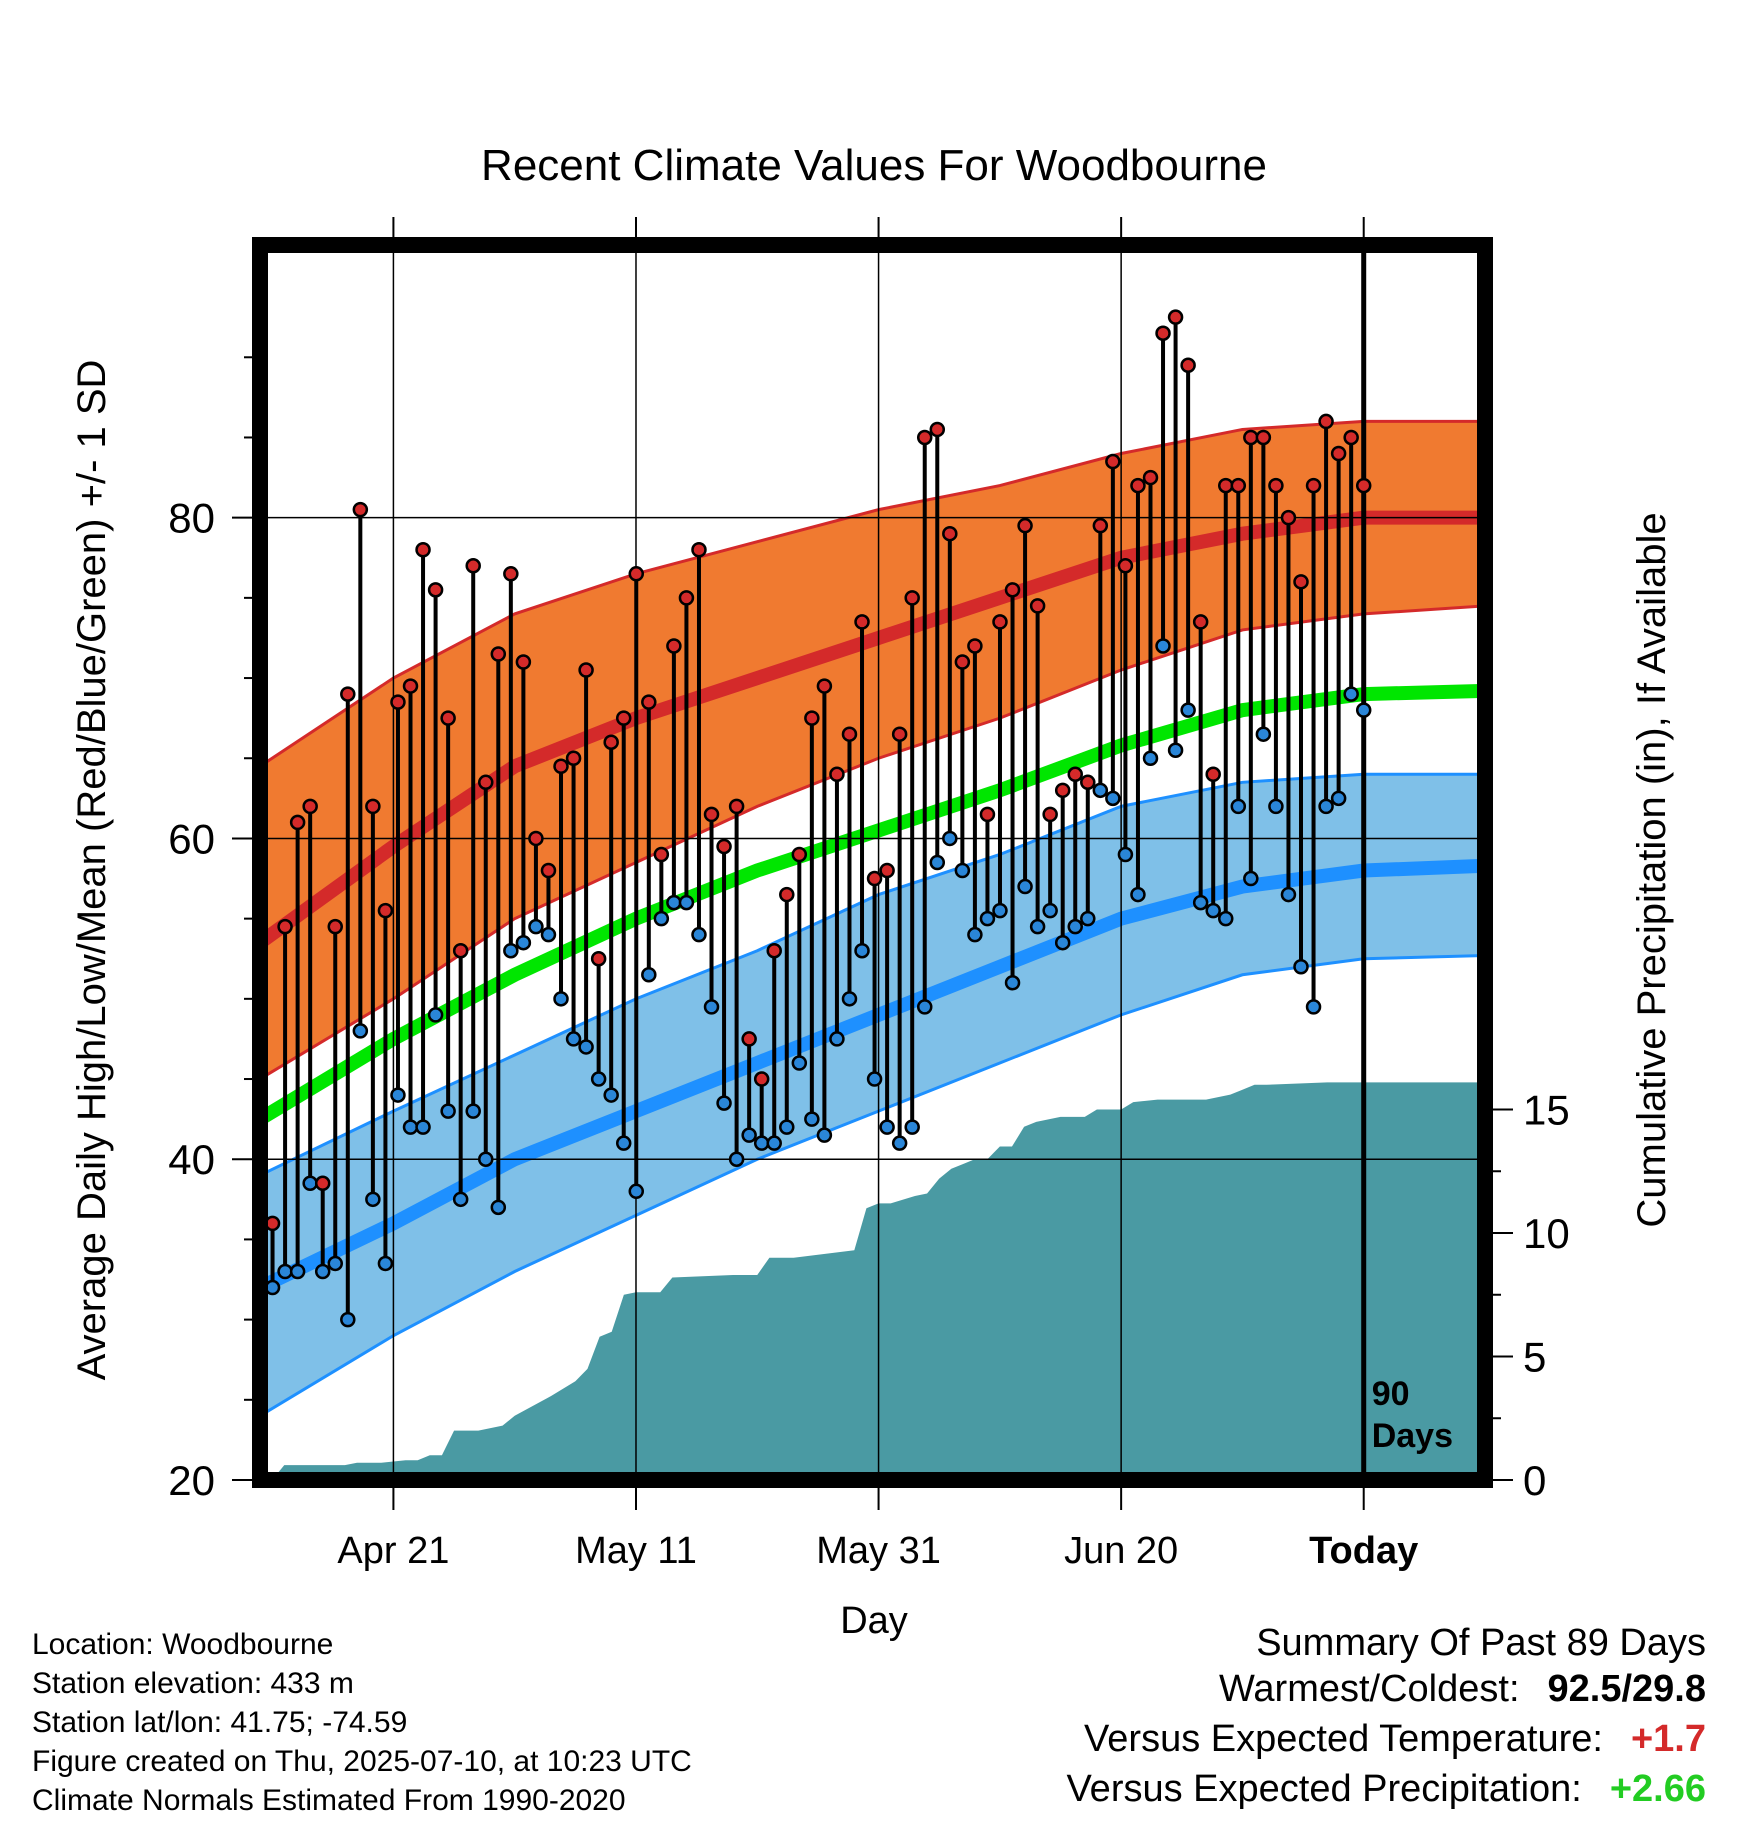  What do you see at coordinates (1534, 1480) in the screenshot?
I see `y2-tick-label: 0` at bounding box center [1534, 1480].